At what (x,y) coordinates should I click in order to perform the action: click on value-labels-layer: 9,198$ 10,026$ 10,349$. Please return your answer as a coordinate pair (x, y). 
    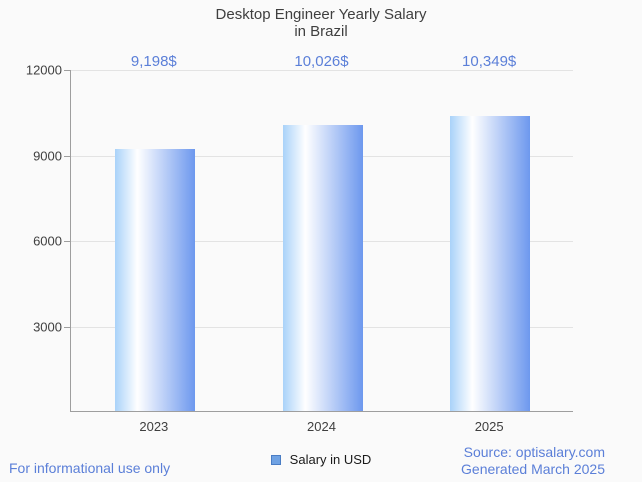
    Looking at the image, I should click on (321, 63).